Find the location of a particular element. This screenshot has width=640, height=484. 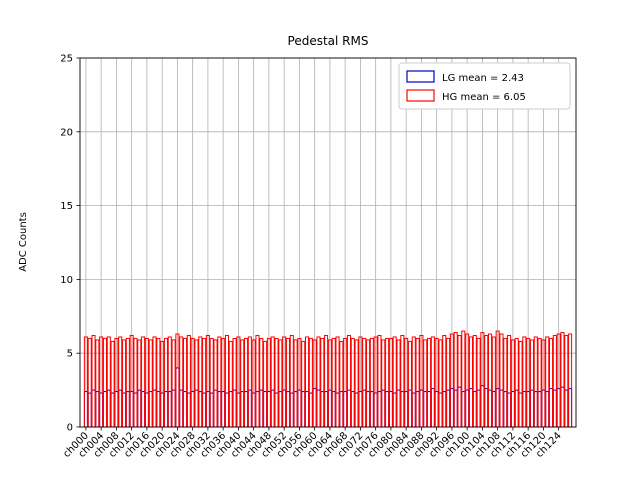

y-tick-label: 0 is located at coordinates (70, 428).